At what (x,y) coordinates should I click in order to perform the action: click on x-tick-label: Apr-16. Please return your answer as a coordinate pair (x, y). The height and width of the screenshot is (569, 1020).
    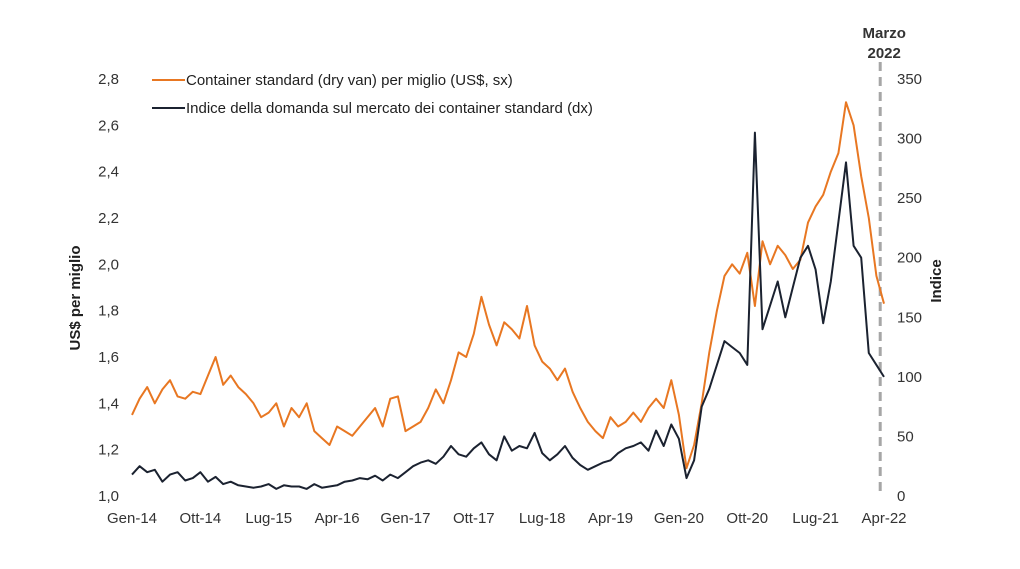
    Looking at the image, I should click on (337, 518).